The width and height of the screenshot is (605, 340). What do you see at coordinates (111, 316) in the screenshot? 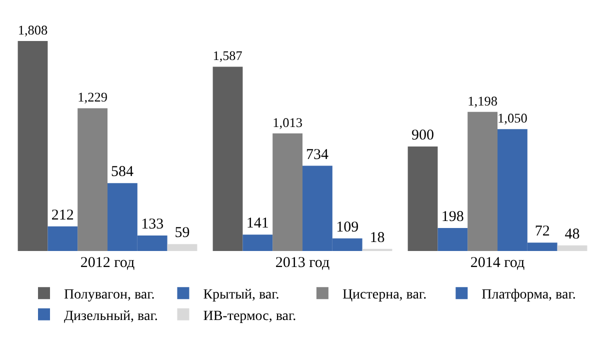
I see `legend-label: Дизельный, ваг.` at bounding box center [111, 316].